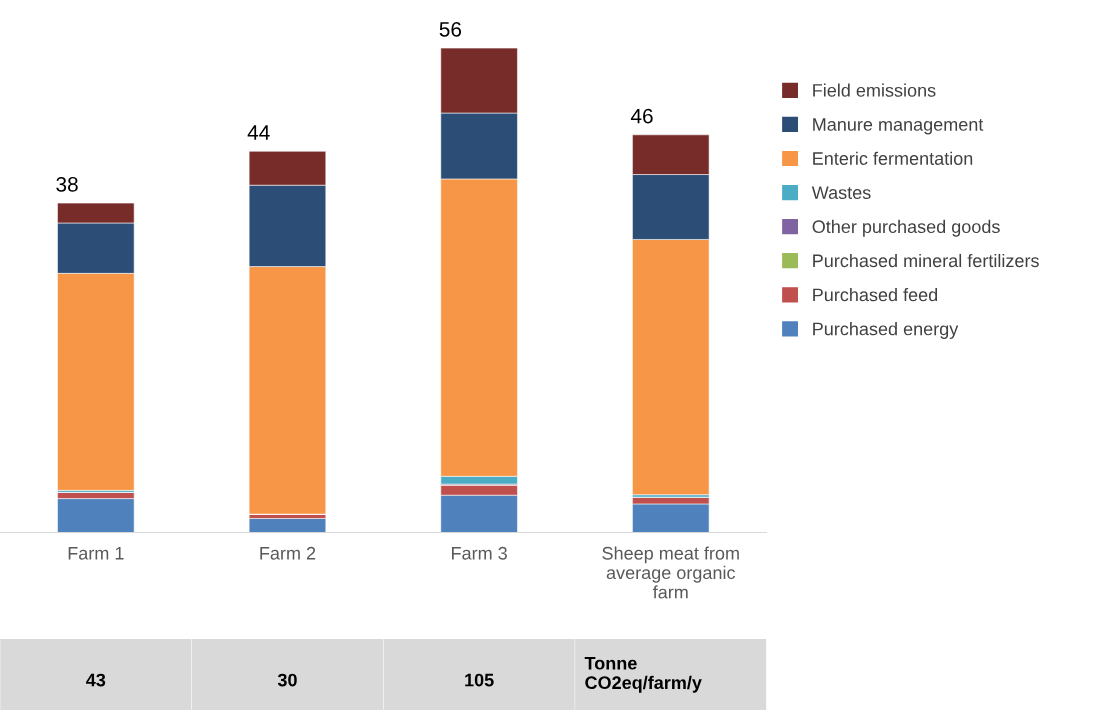 Image resolution: width=1111 pixels, height=710 pixels. I want to click on legend-label: Purchased mineral fertilizers, so click(926, 260).